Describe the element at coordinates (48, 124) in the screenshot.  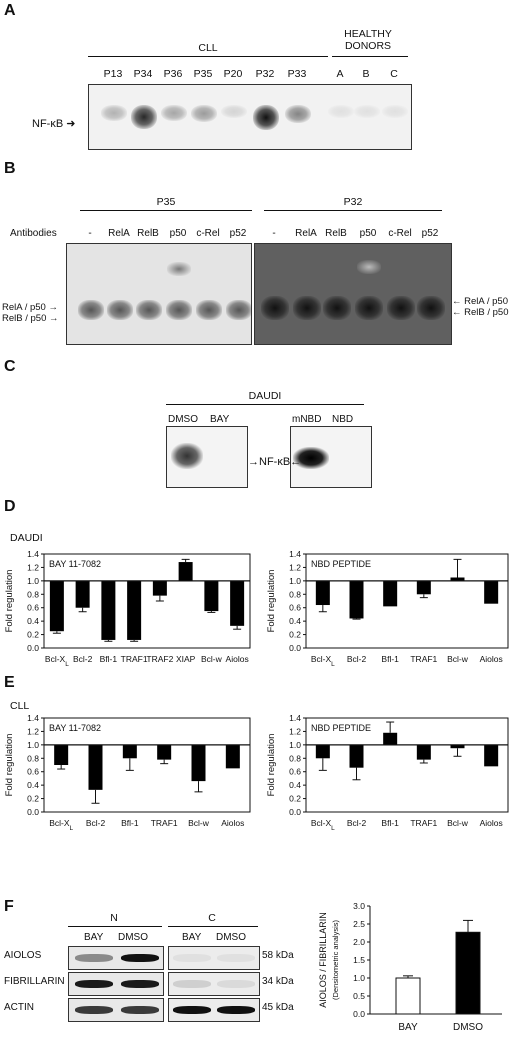
I see `nfkb-text: NF-κB` at that location.